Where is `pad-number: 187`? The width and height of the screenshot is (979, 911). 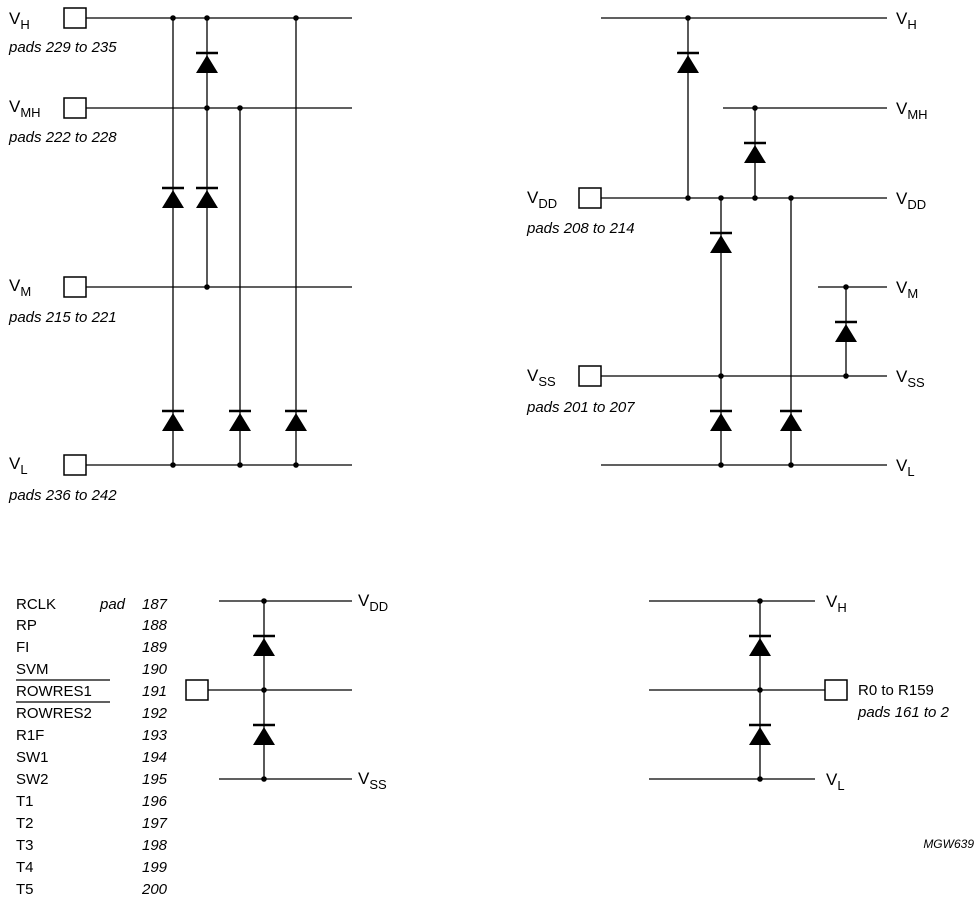
pad-number: 187 is located at coordinates (155, 604).